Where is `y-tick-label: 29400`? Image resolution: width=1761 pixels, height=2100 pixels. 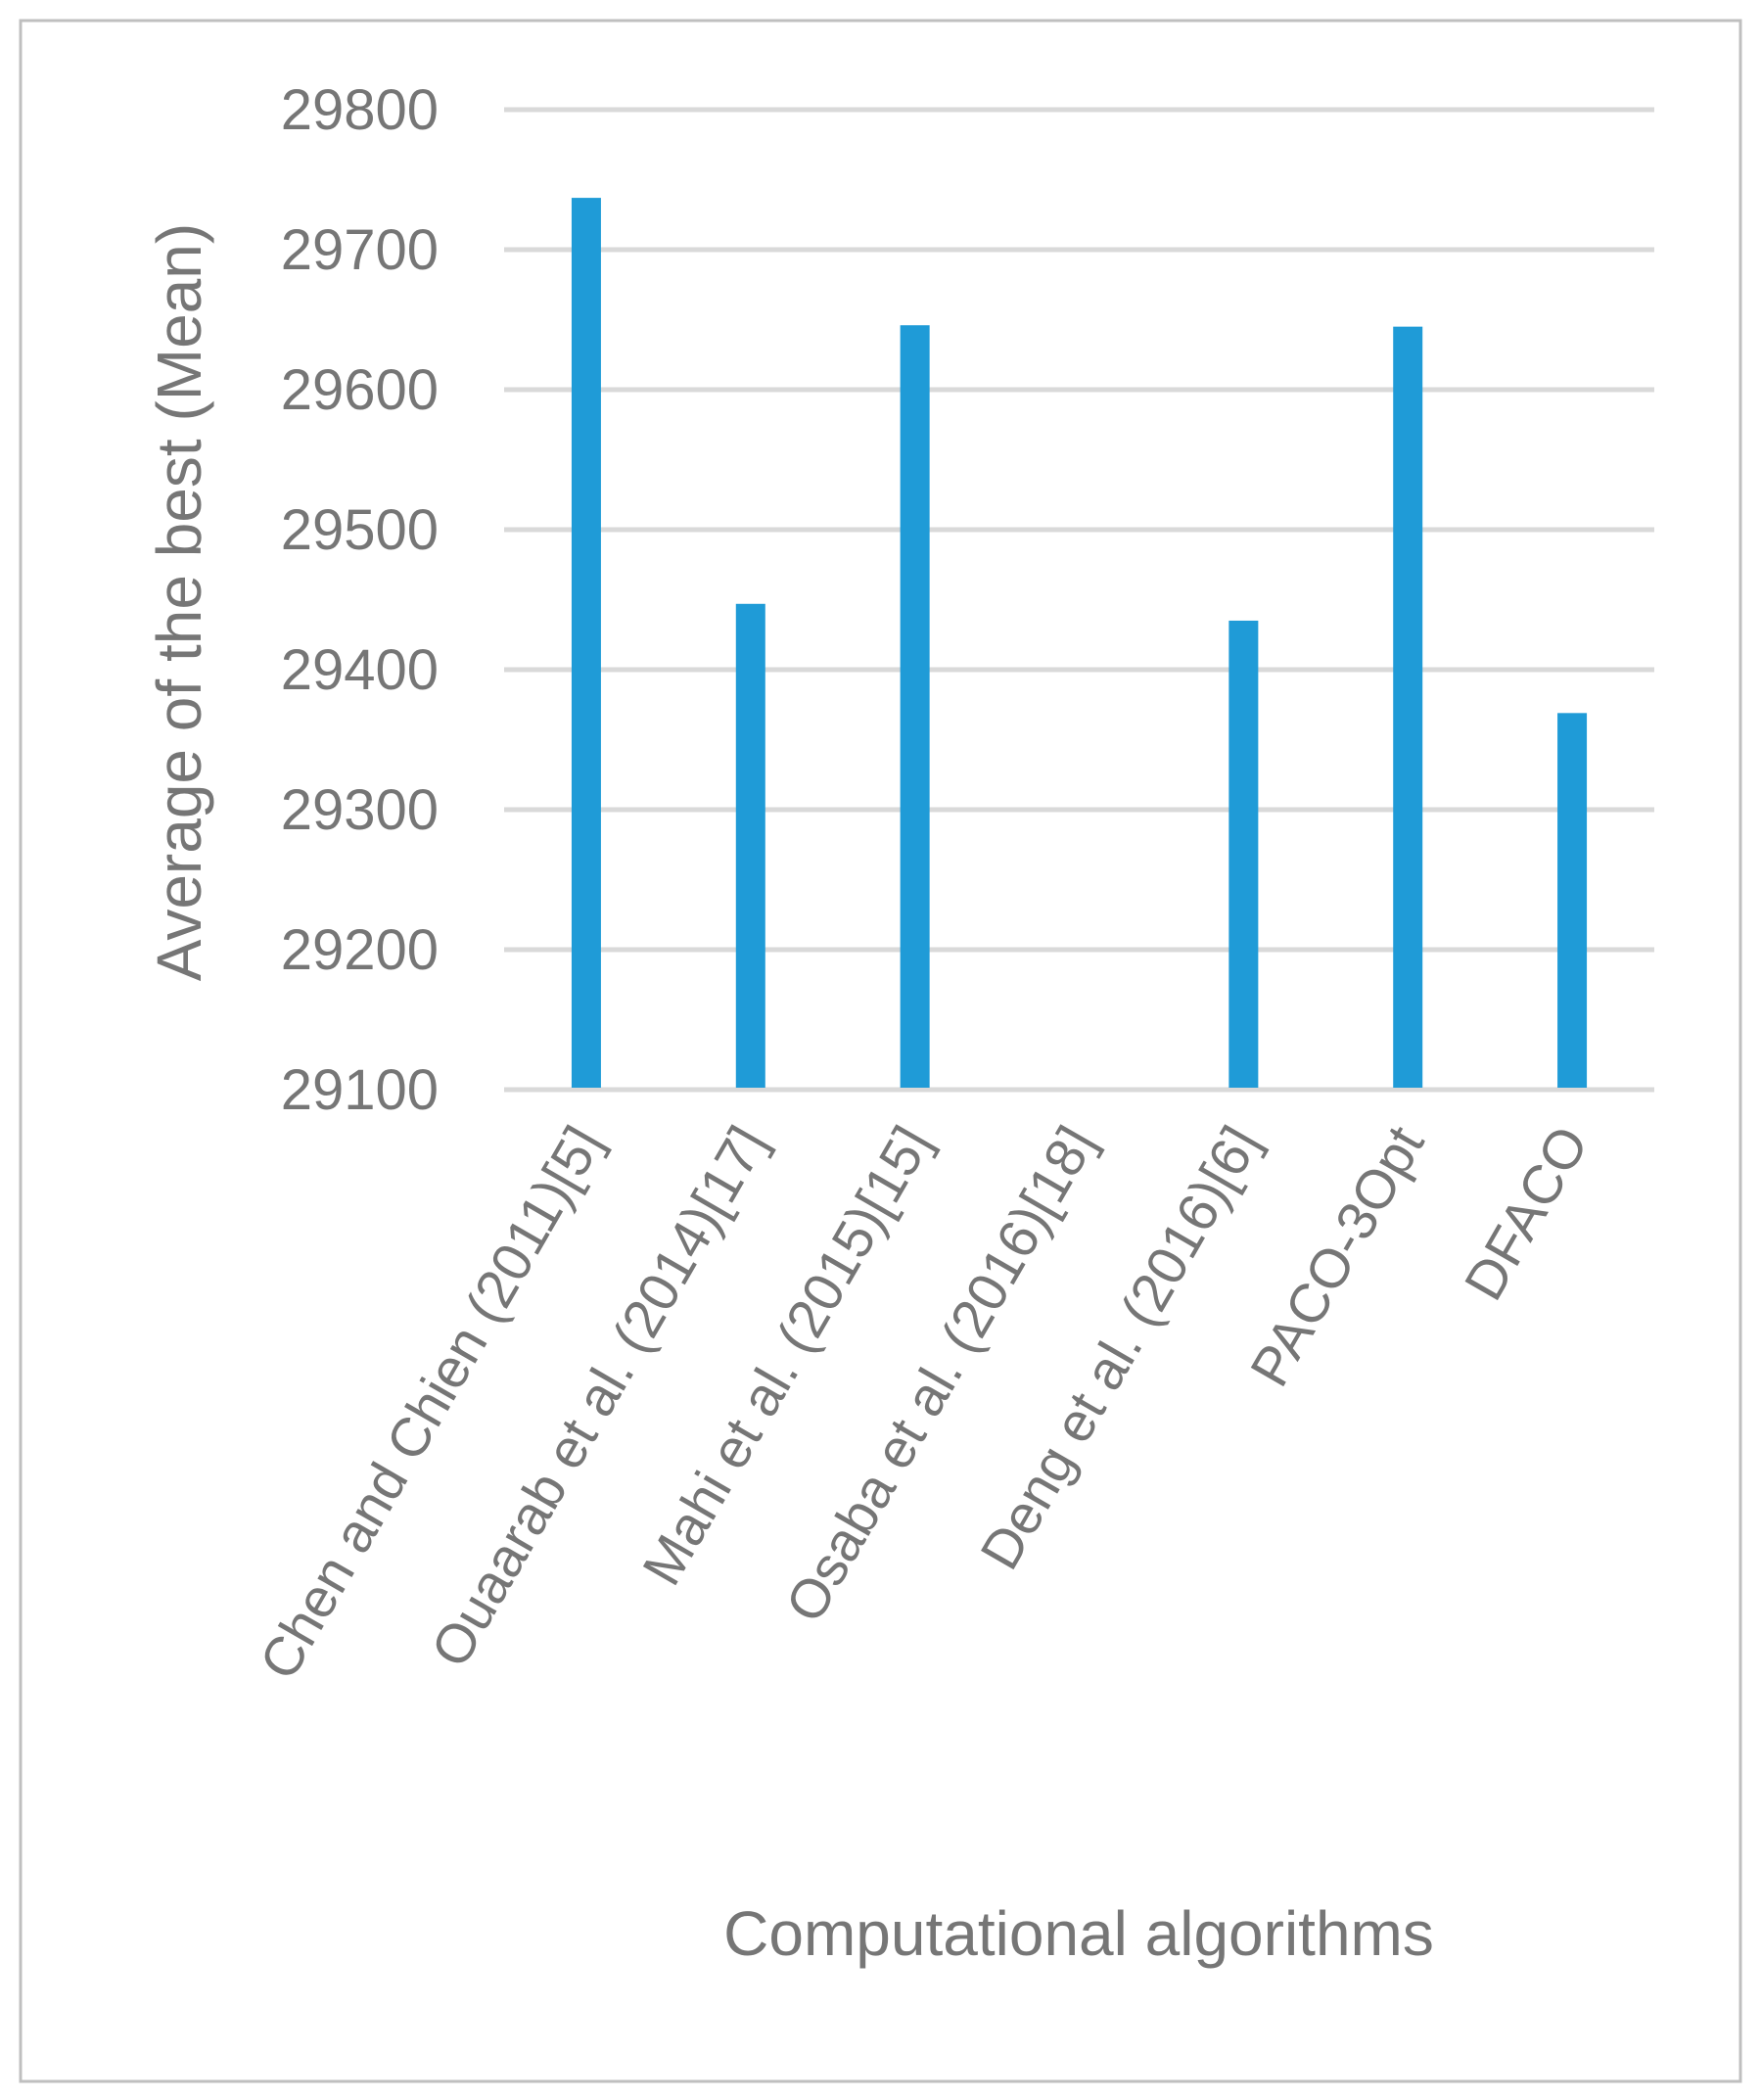
y-tick-label: 29400 is located at coordinates (360, 670).